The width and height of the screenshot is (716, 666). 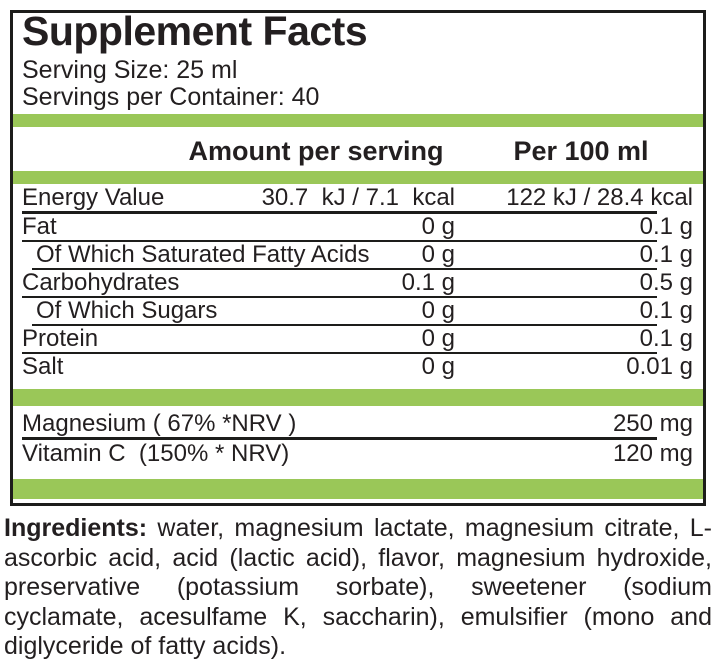 I want to click on nutrient-label: Fat, so click(x=39, y=226).